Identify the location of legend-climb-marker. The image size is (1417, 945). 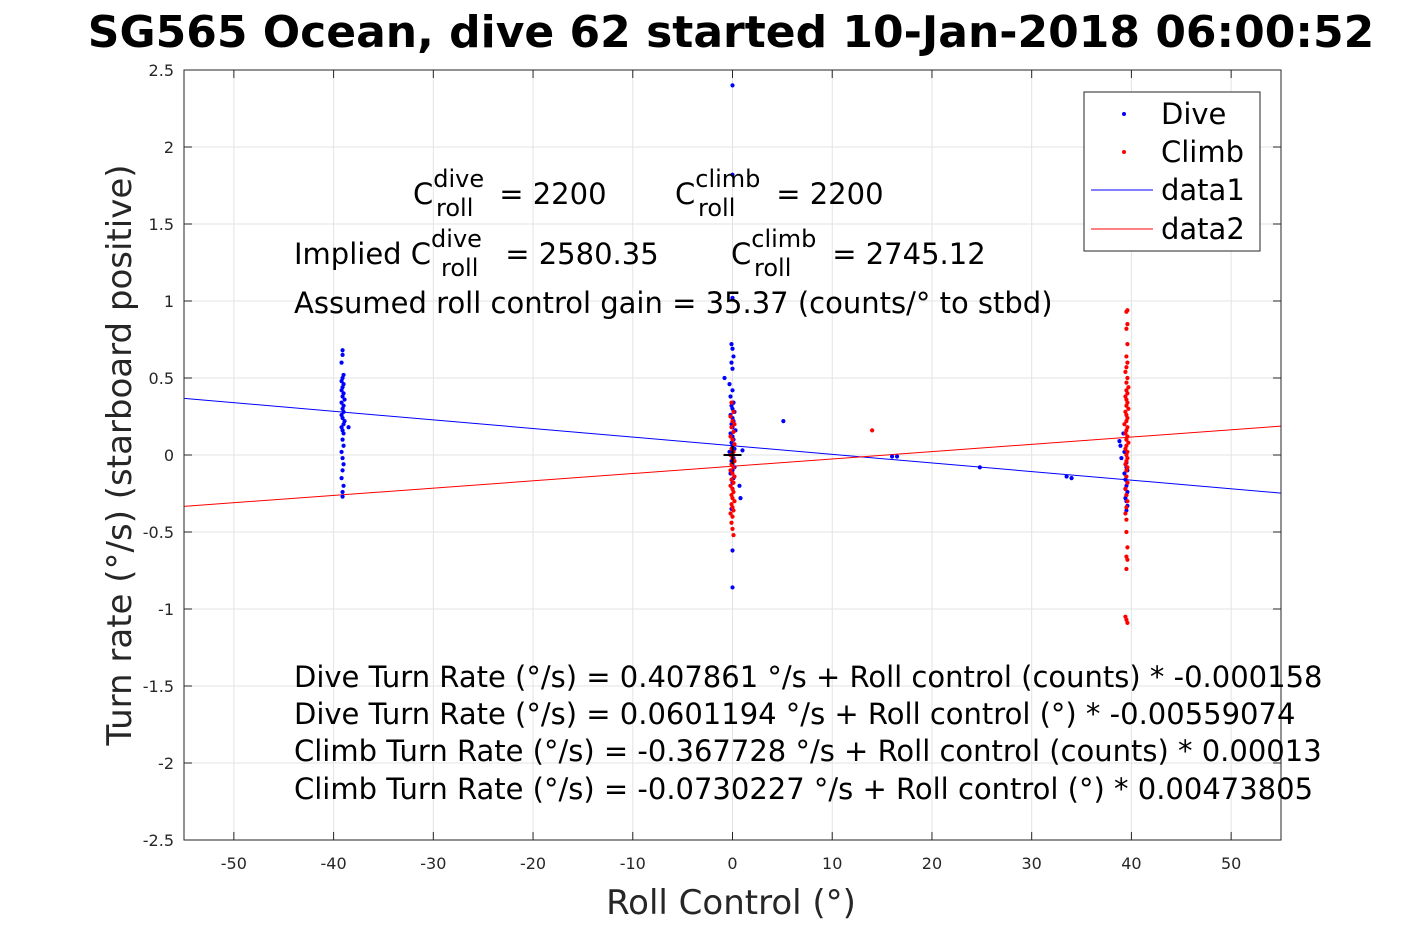
(1124, 152).